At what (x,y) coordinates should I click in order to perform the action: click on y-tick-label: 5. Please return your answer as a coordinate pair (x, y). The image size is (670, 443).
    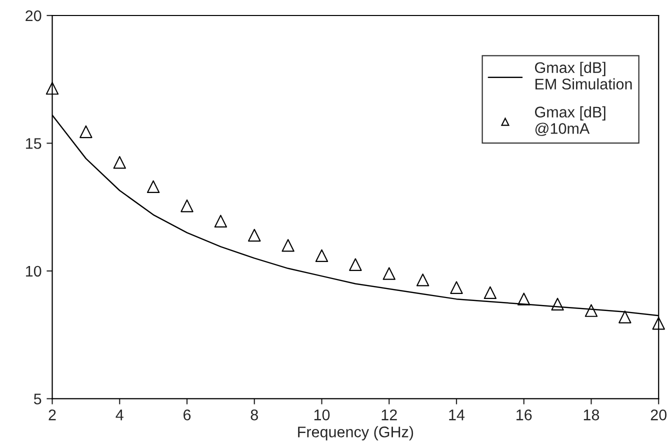
    Looking at the image, I should click on (38, 399).